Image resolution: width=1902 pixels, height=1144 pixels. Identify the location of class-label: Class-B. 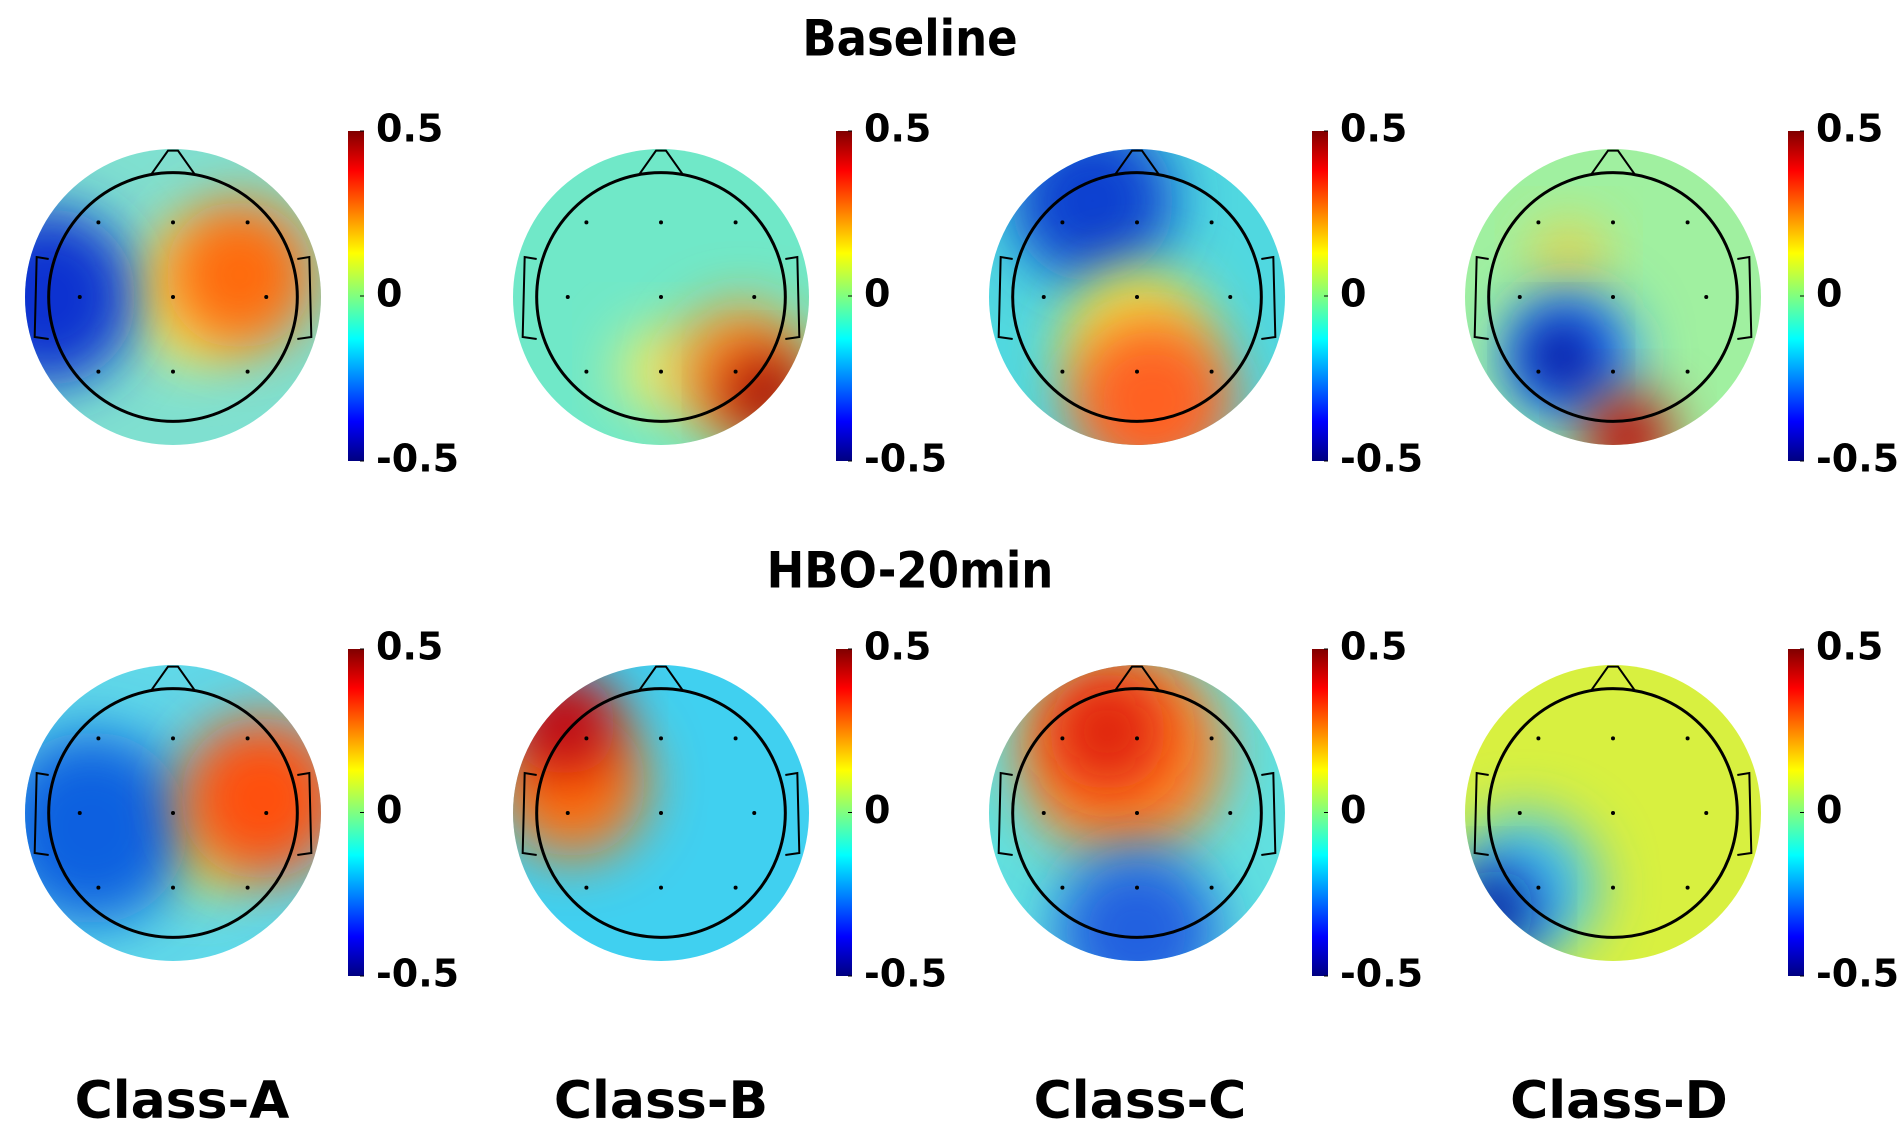
(661, 1101).